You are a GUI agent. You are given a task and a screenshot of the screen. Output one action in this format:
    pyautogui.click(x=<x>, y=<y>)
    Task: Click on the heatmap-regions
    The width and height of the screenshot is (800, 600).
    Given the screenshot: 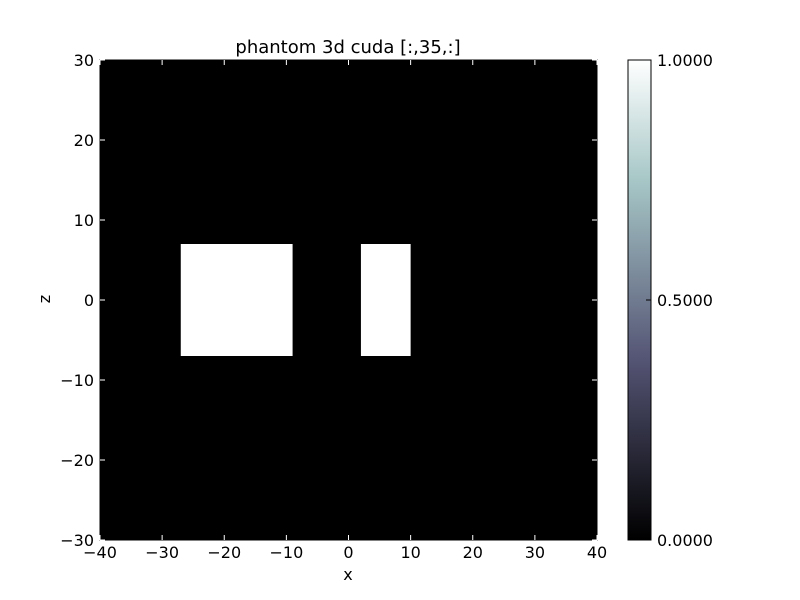 What is the action you would take?
    pyautogui.click(x=295, y=300)
    